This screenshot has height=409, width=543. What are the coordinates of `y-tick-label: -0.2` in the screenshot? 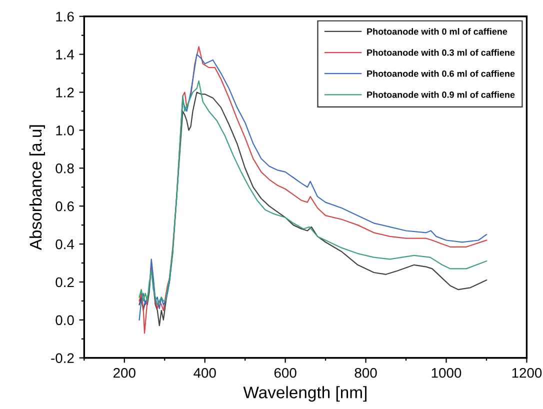 It's located at (62, 358).